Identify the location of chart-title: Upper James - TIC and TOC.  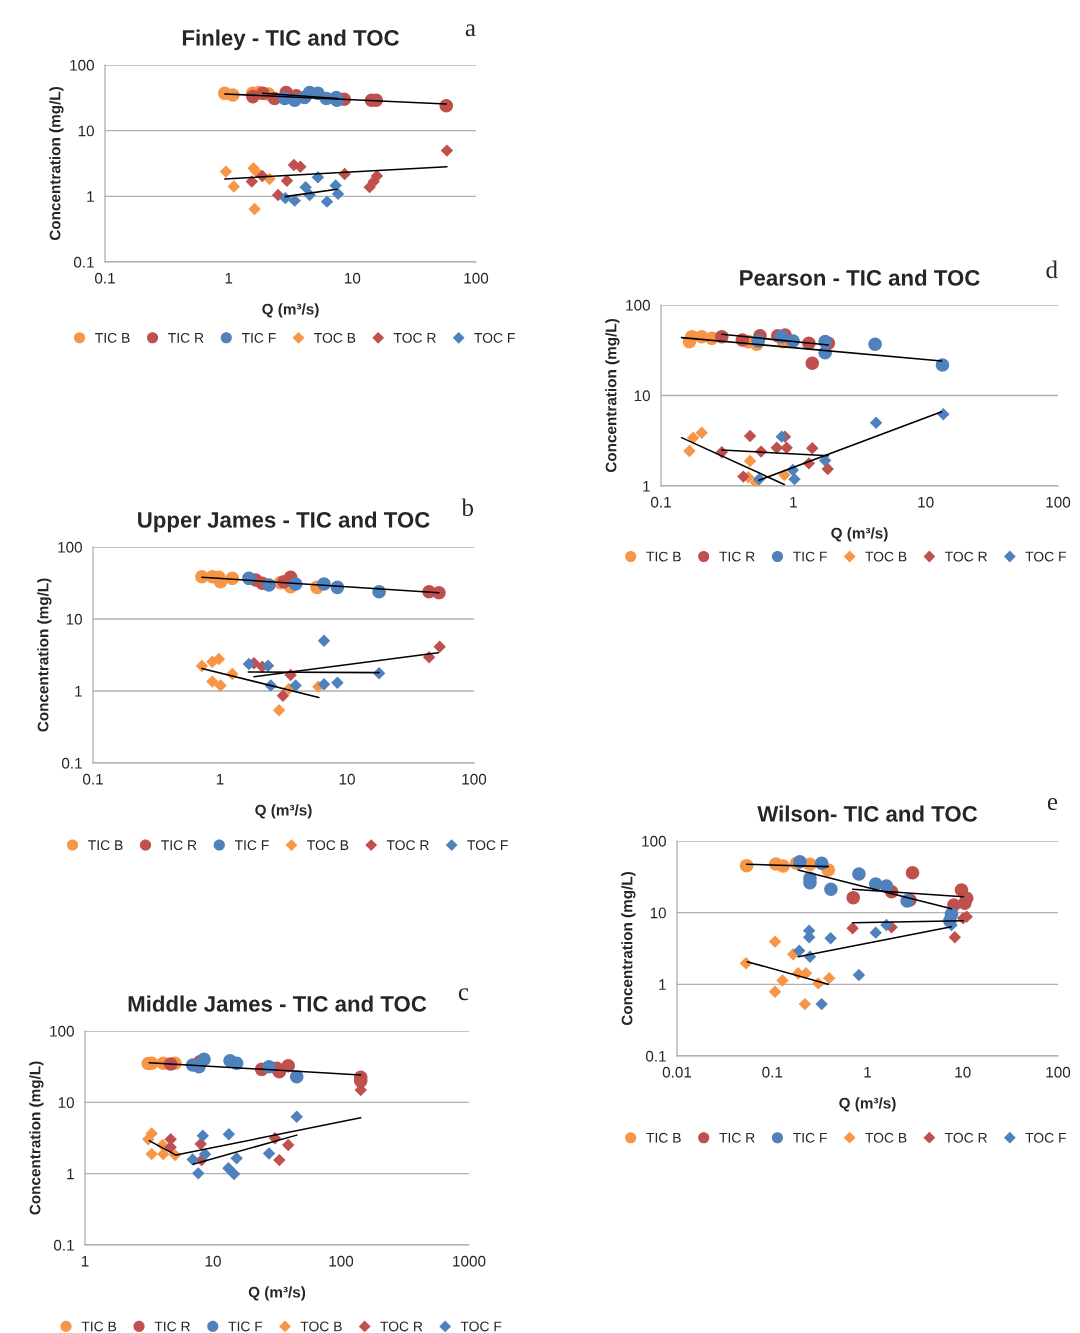
(284, 522).